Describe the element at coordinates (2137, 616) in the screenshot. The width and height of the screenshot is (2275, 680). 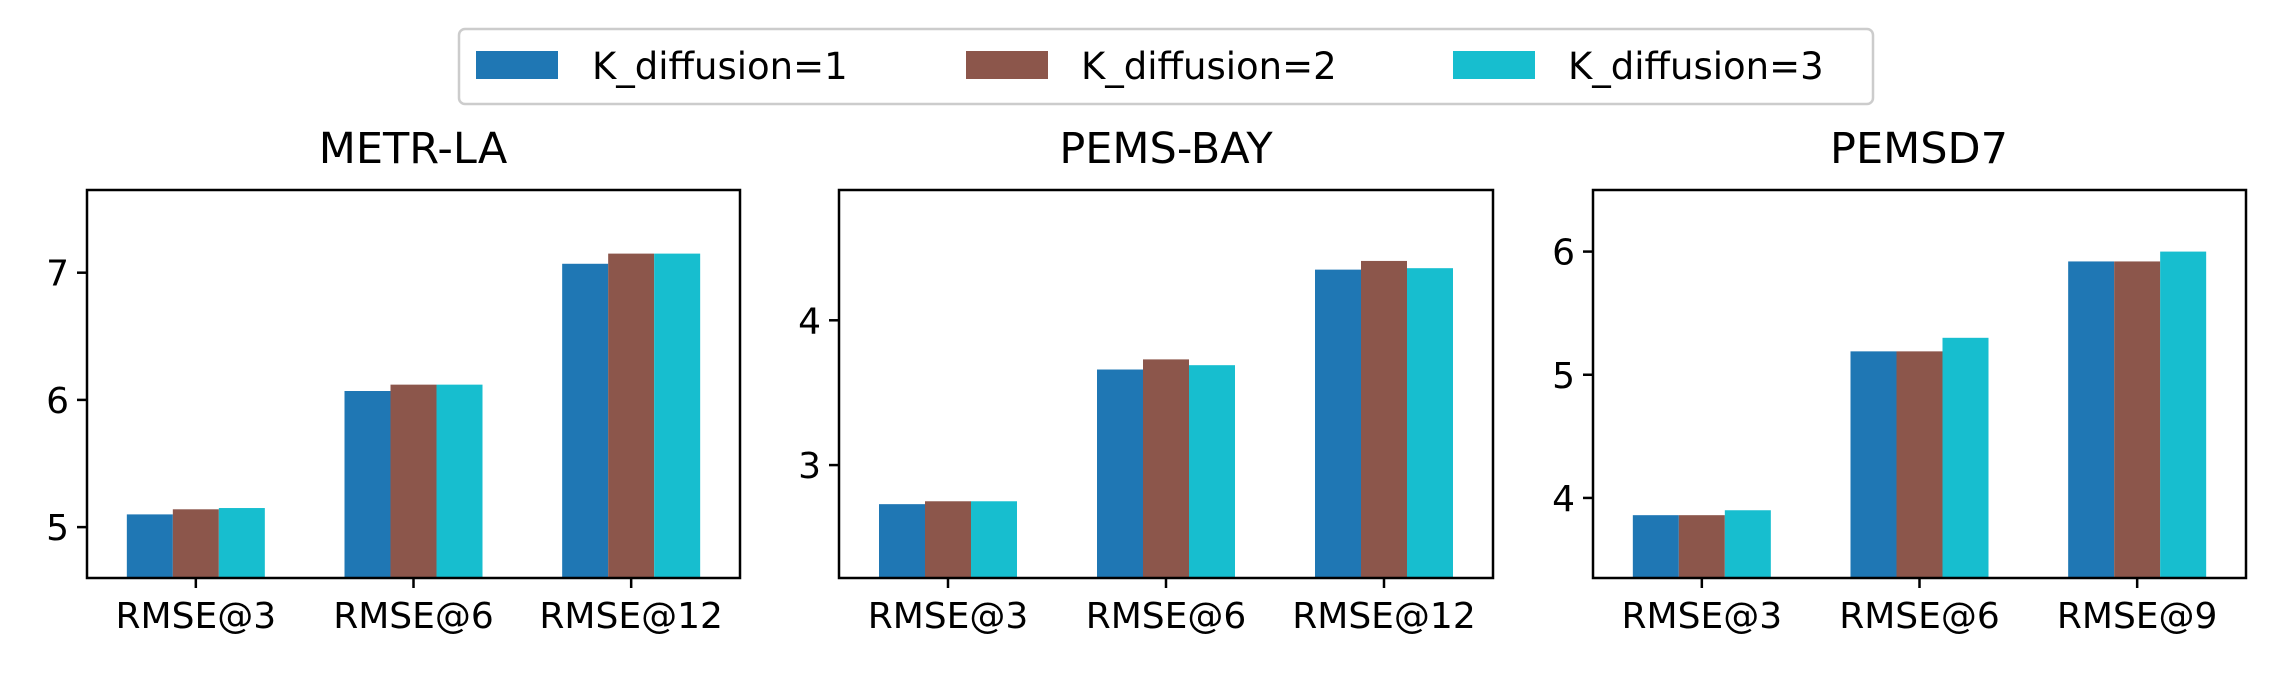
I see `x-tick-label: RMSE@9` at that location.